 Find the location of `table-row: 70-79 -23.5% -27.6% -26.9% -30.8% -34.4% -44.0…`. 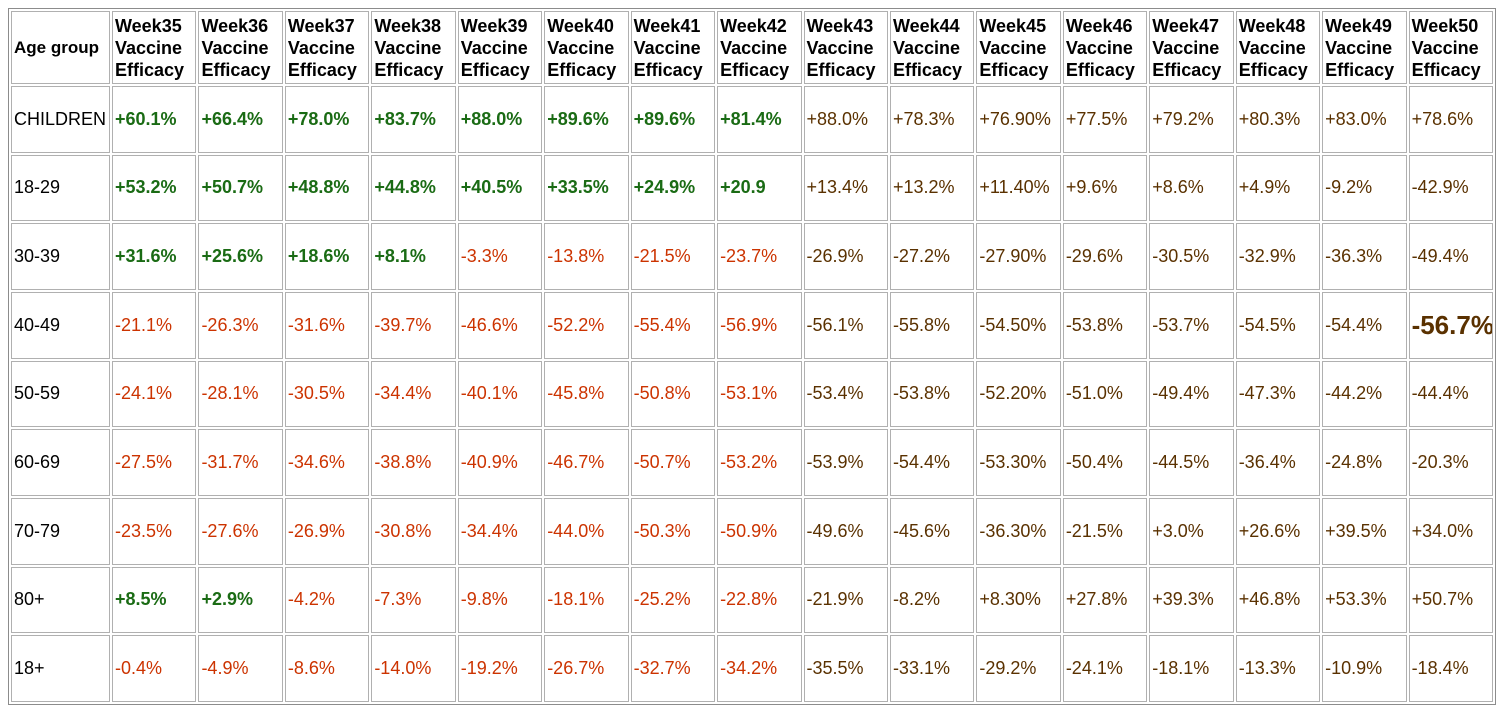

table-row: 70-79 -23.5% -27.6% -26.9% -30.8% -34.4% -44.0… is located at coordinates (752, 531).